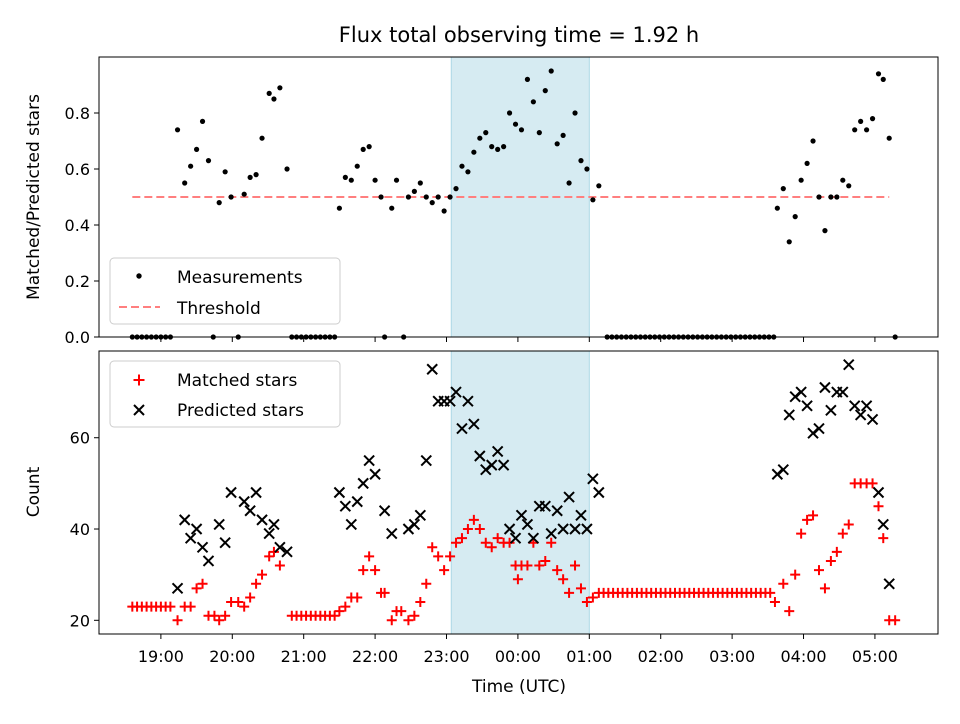  I want to click on x-axis-label: Time (UTC), so click(518, 687).